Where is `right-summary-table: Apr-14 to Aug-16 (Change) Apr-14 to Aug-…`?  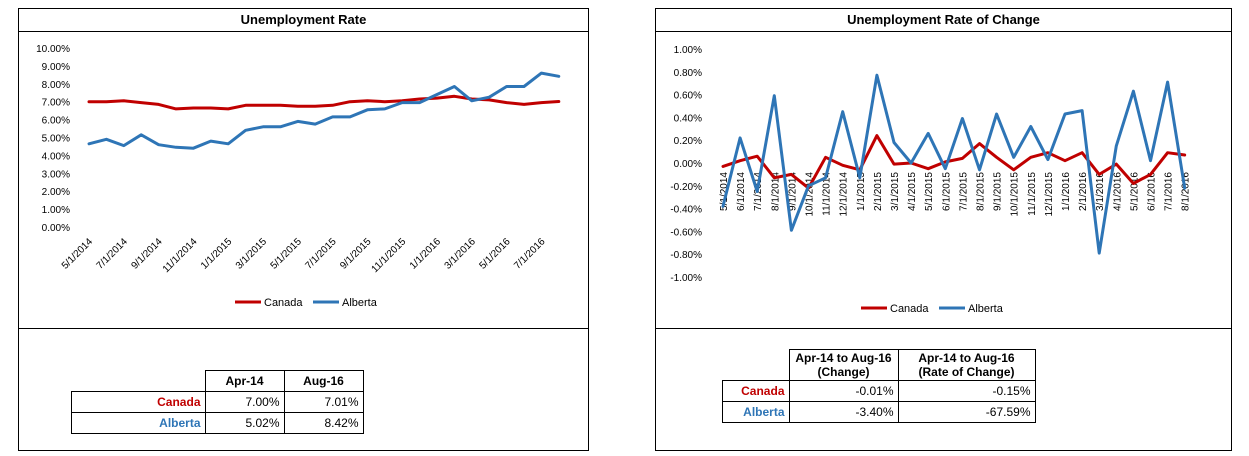
right-summary-table: Apr-14 to Aug-16 (Change) Apr-14 to Aug-… is located at coordinates (879, 386).